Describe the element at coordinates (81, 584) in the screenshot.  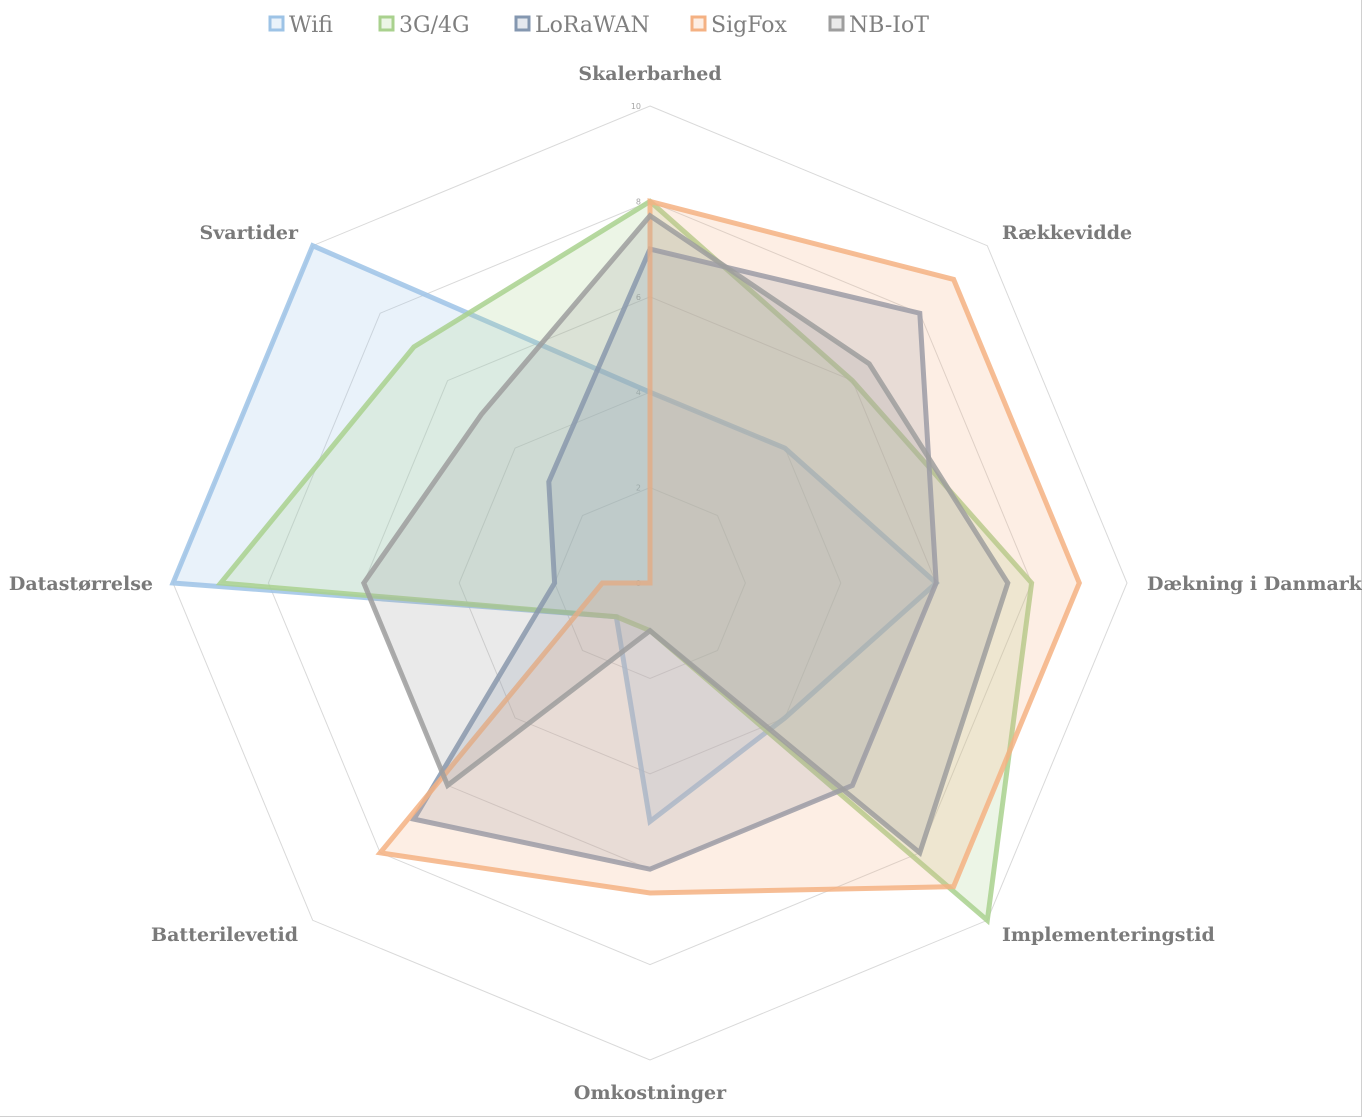
I see `axis-label-datastorrelse: Datastørrelse` at that location.